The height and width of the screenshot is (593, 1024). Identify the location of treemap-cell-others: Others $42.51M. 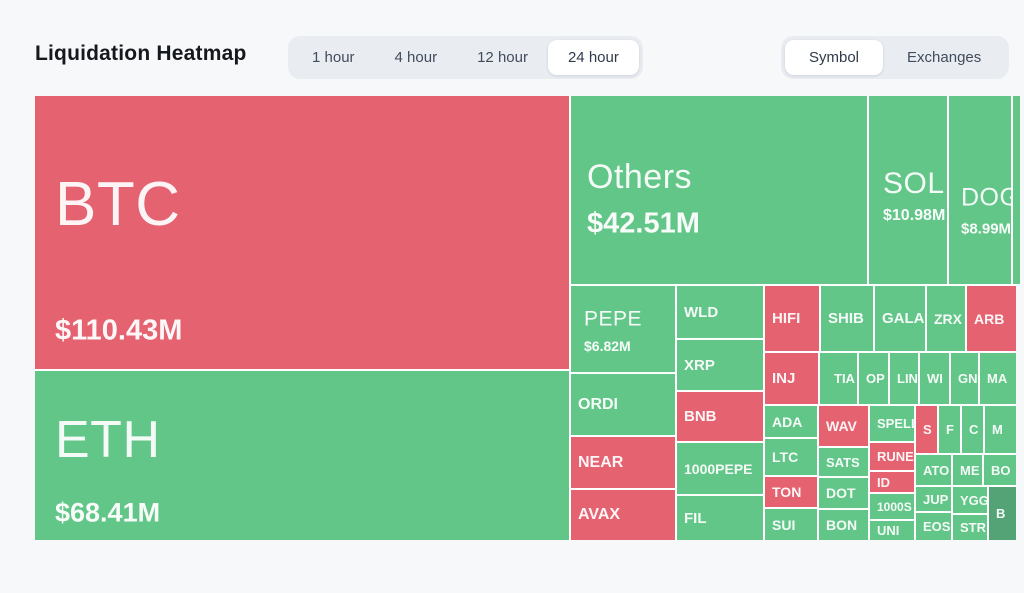
(719, 190).